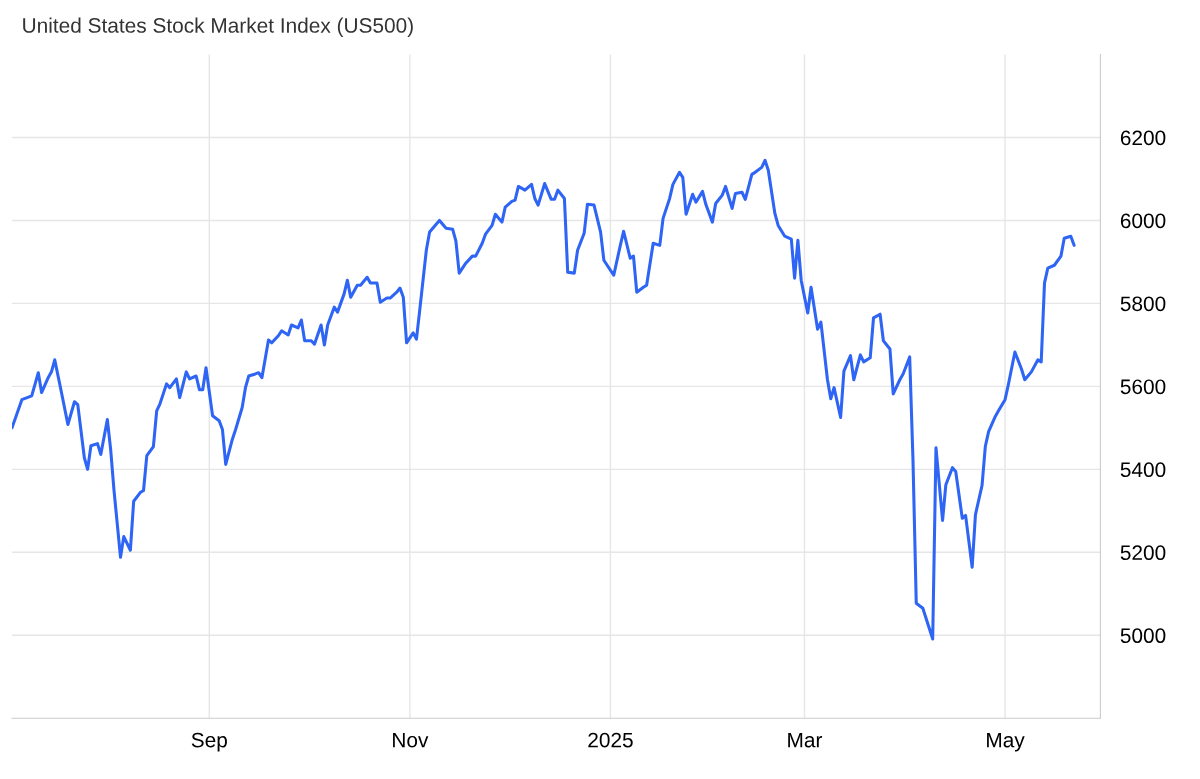 This screenshot has height=779, width=1200. I want to click on y-tick-label: 5600, so click(1143, 387).